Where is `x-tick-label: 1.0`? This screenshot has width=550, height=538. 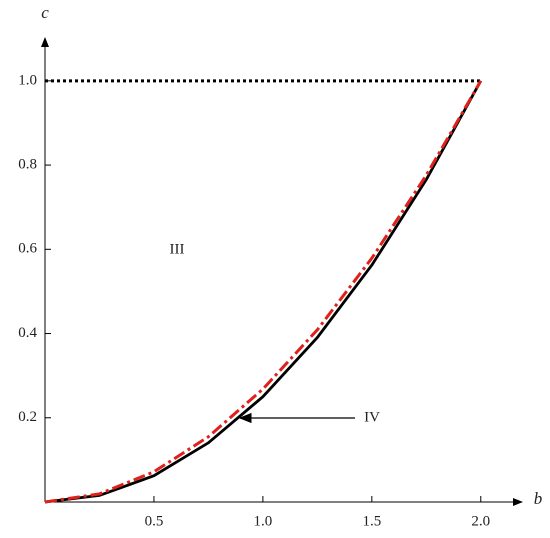
x-tick-label: 1.0 is located at coordinates (263, 521).